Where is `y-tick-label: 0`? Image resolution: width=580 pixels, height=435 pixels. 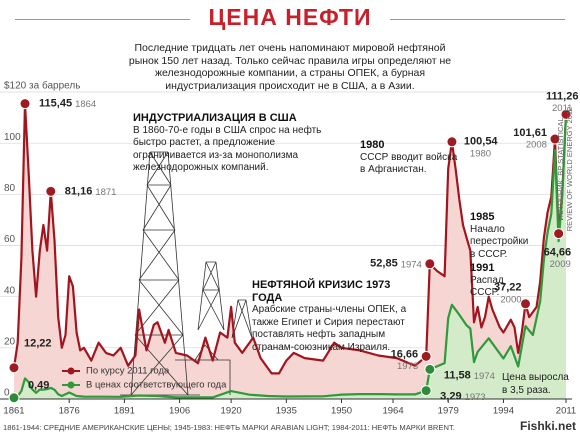 y-tick-label: 0 is located at coordinates (7, 393).